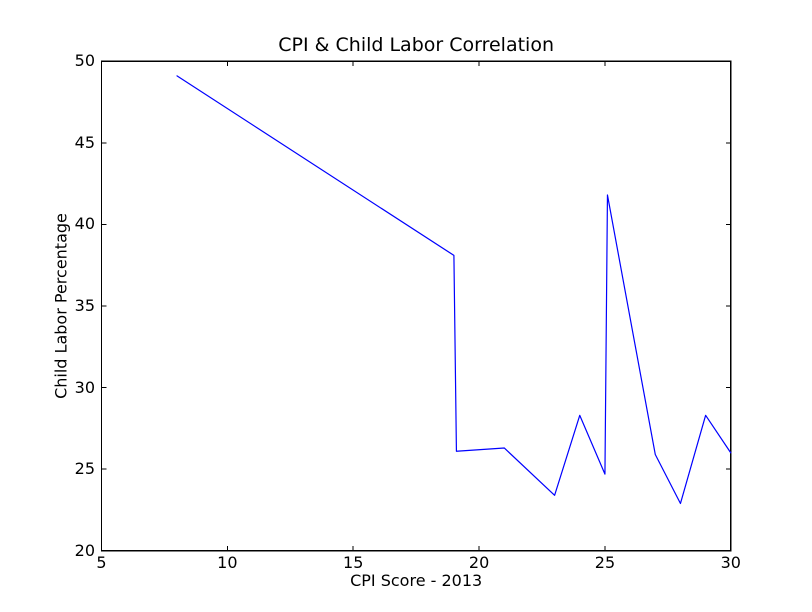  I want to click on x-tick-label: 15, so click(353, 562).